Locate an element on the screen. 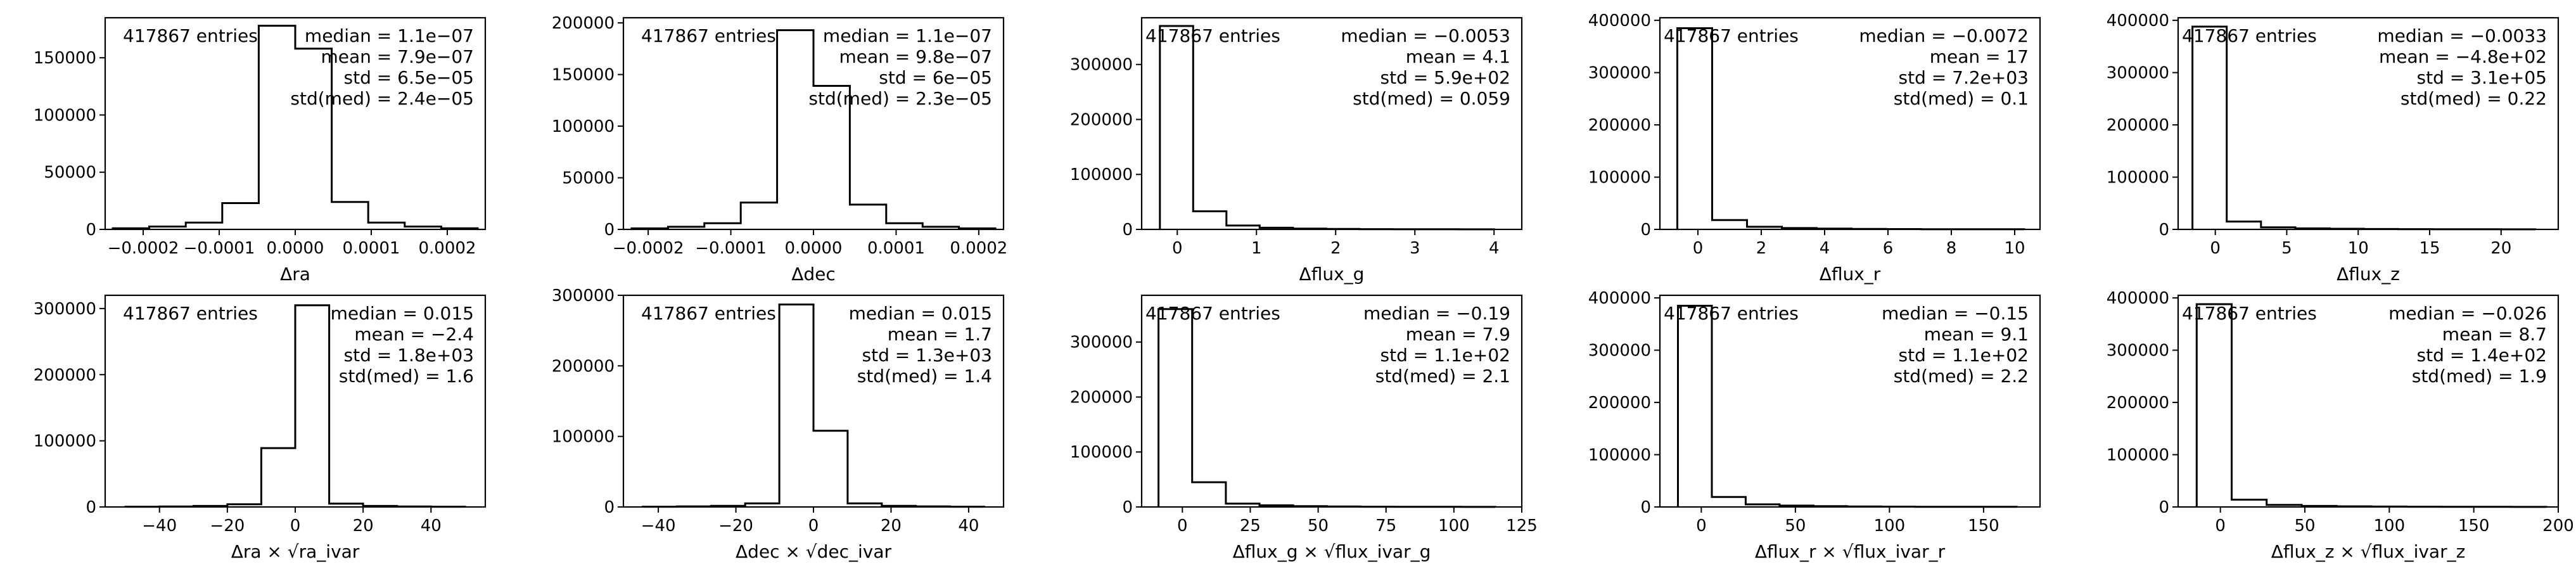 Image resolution: width=2576 pixels, height=583 pixels. stats-line: std = 1.1e+02 is located at coordinates (1964, 355).